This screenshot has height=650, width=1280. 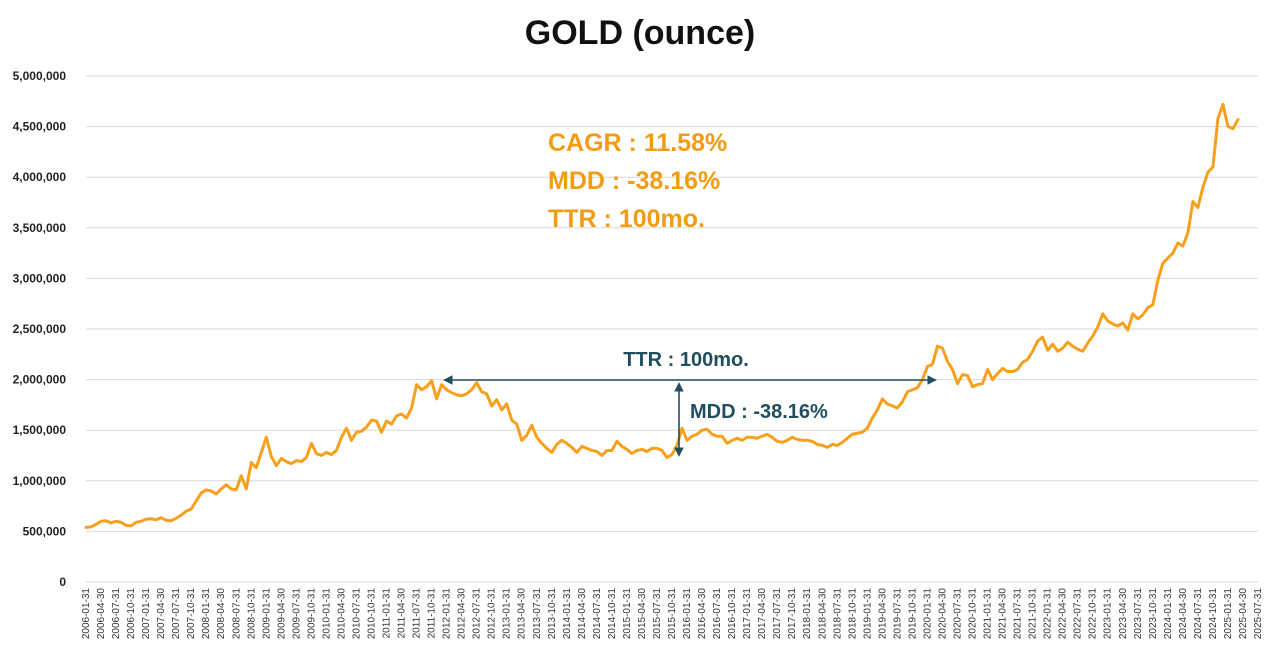 I want to click on x-tick-label: 2024-10-31, so click(x=1213, y=614).